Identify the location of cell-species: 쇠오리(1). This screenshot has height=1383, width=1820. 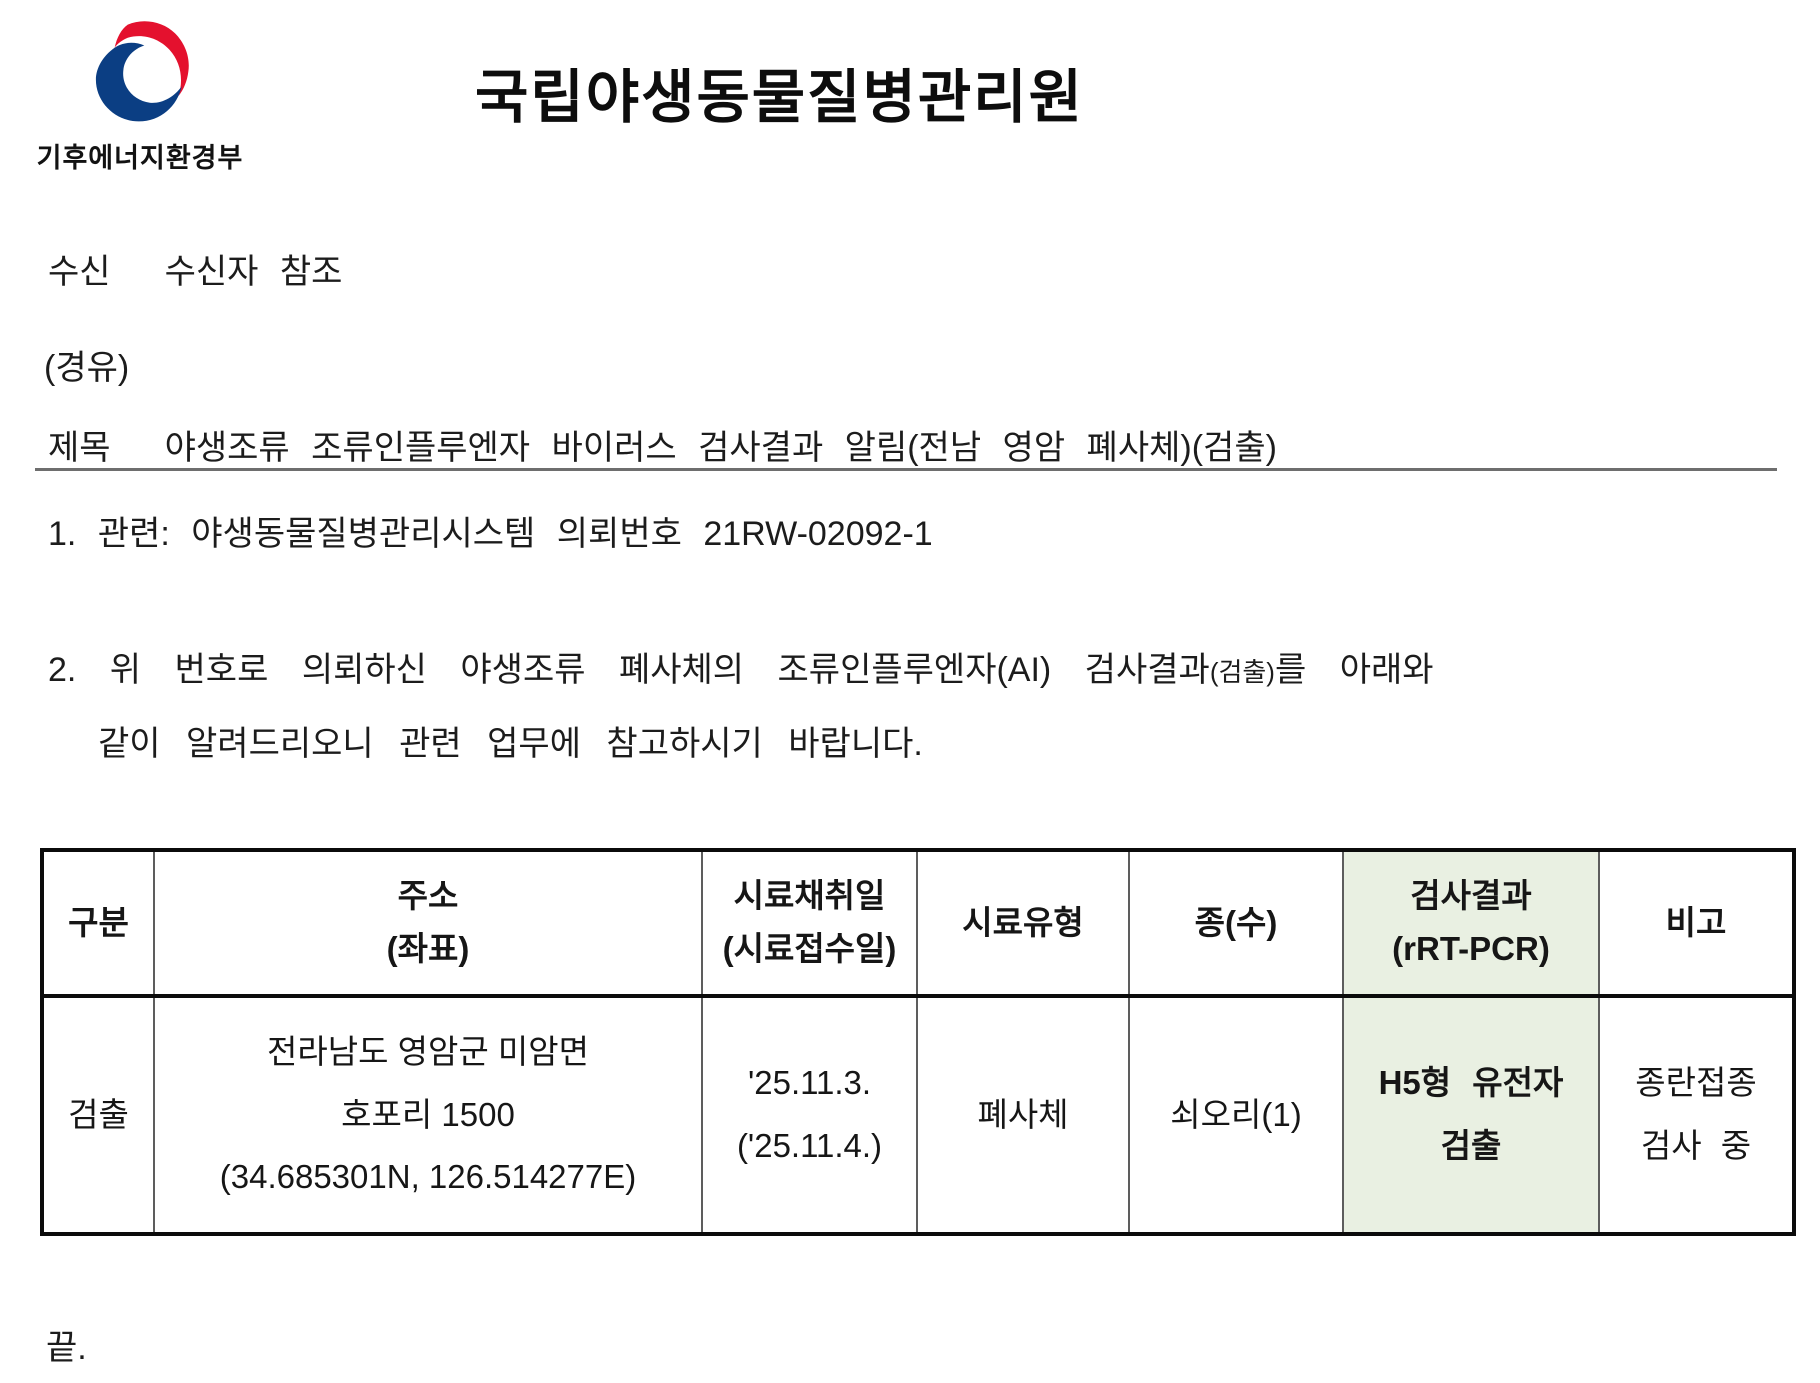
(1235, 1115).